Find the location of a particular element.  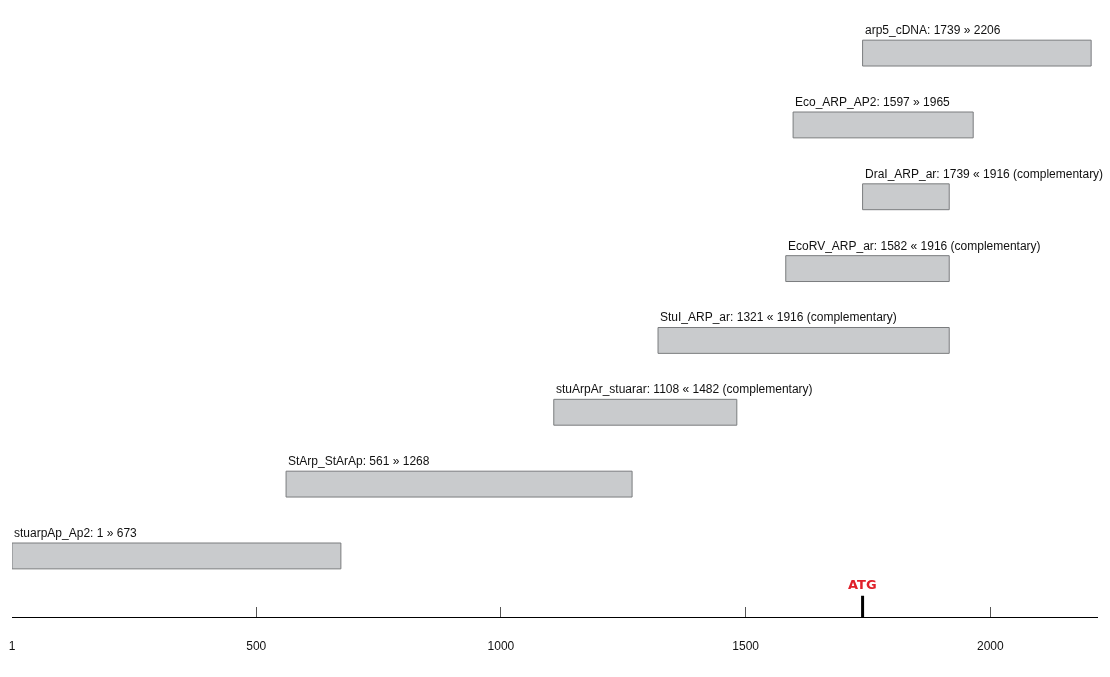

data-label: arp5_cDNA: 1739 » 2206 is located at coordinates (933, 30).